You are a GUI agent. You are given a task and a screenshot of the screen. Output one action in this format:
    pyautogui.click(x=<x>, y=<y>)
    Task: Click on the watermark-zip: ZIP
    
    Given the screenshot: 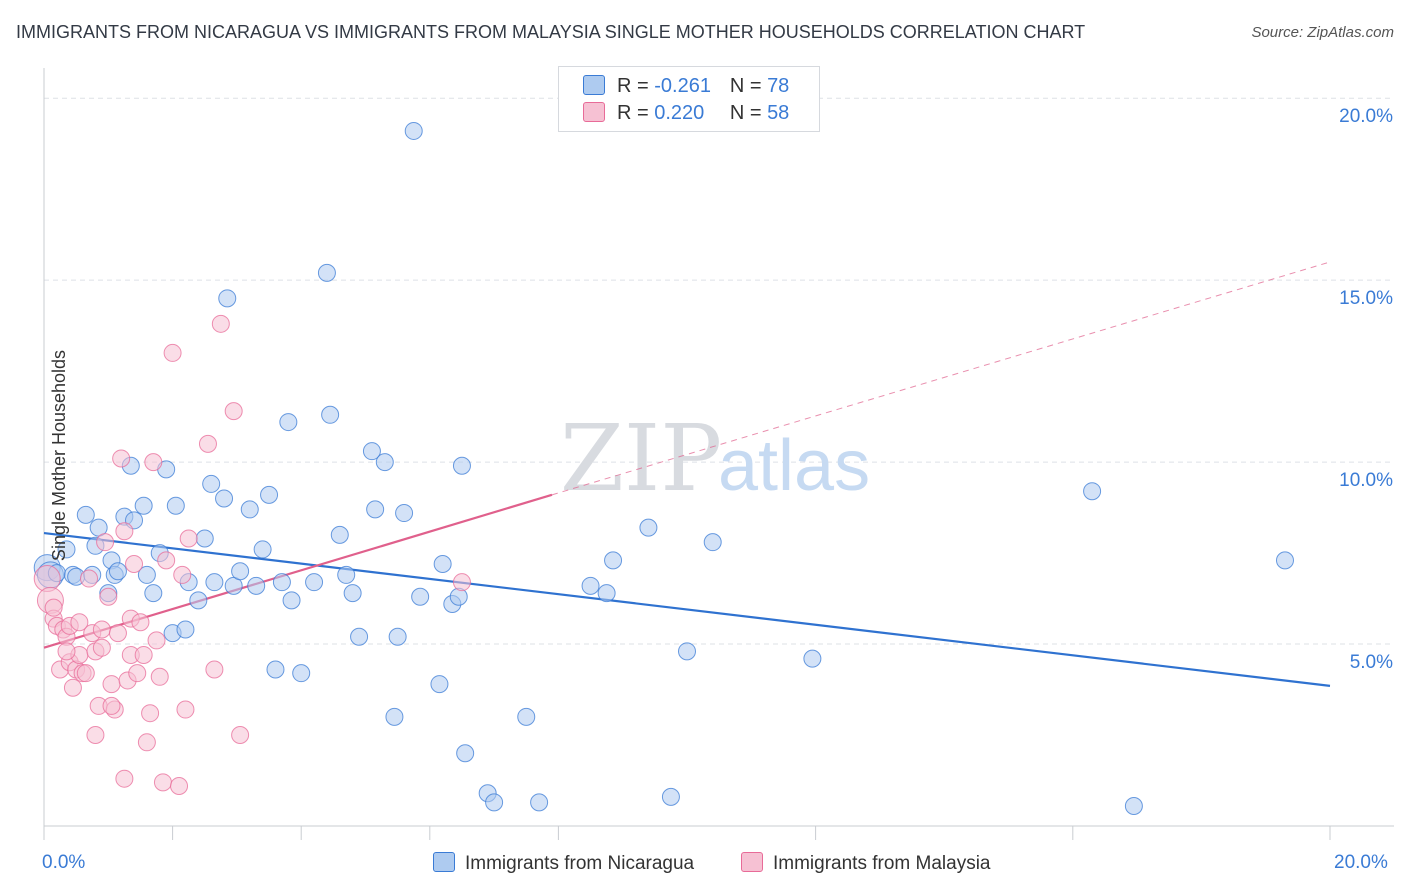 What is the action you would take?
    pyautogui.click(x=641, y=458)
    